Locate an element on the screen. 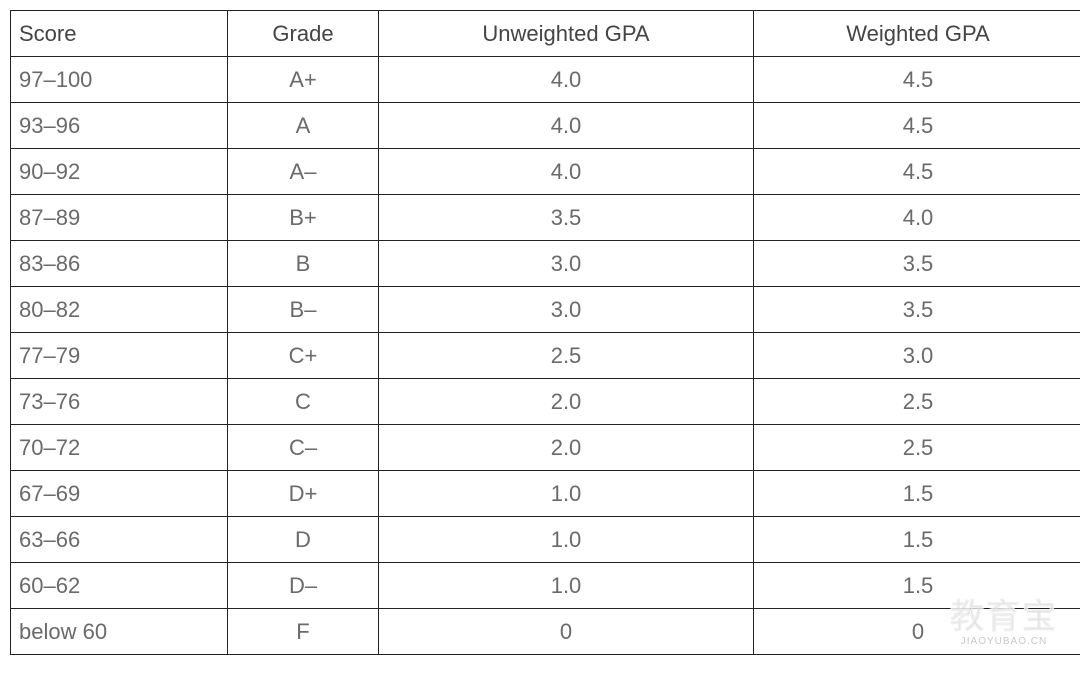 Image resolution: width=1080 pixels, height=674 pixels. cell-unweighted-gpa: 3.5 is located at coordinates (566, 217).